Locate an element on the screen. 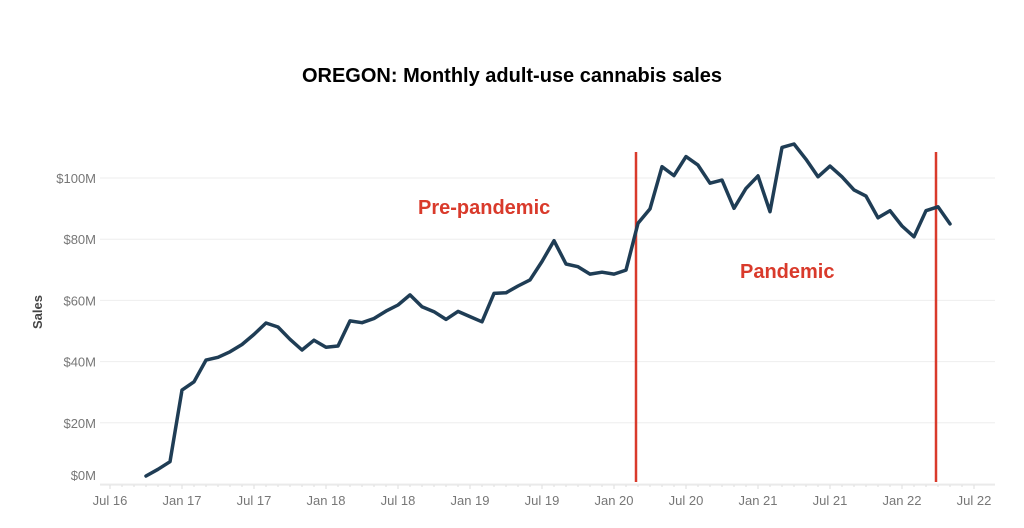  y-tick-label: $60M is located at coordinates (79, 300).